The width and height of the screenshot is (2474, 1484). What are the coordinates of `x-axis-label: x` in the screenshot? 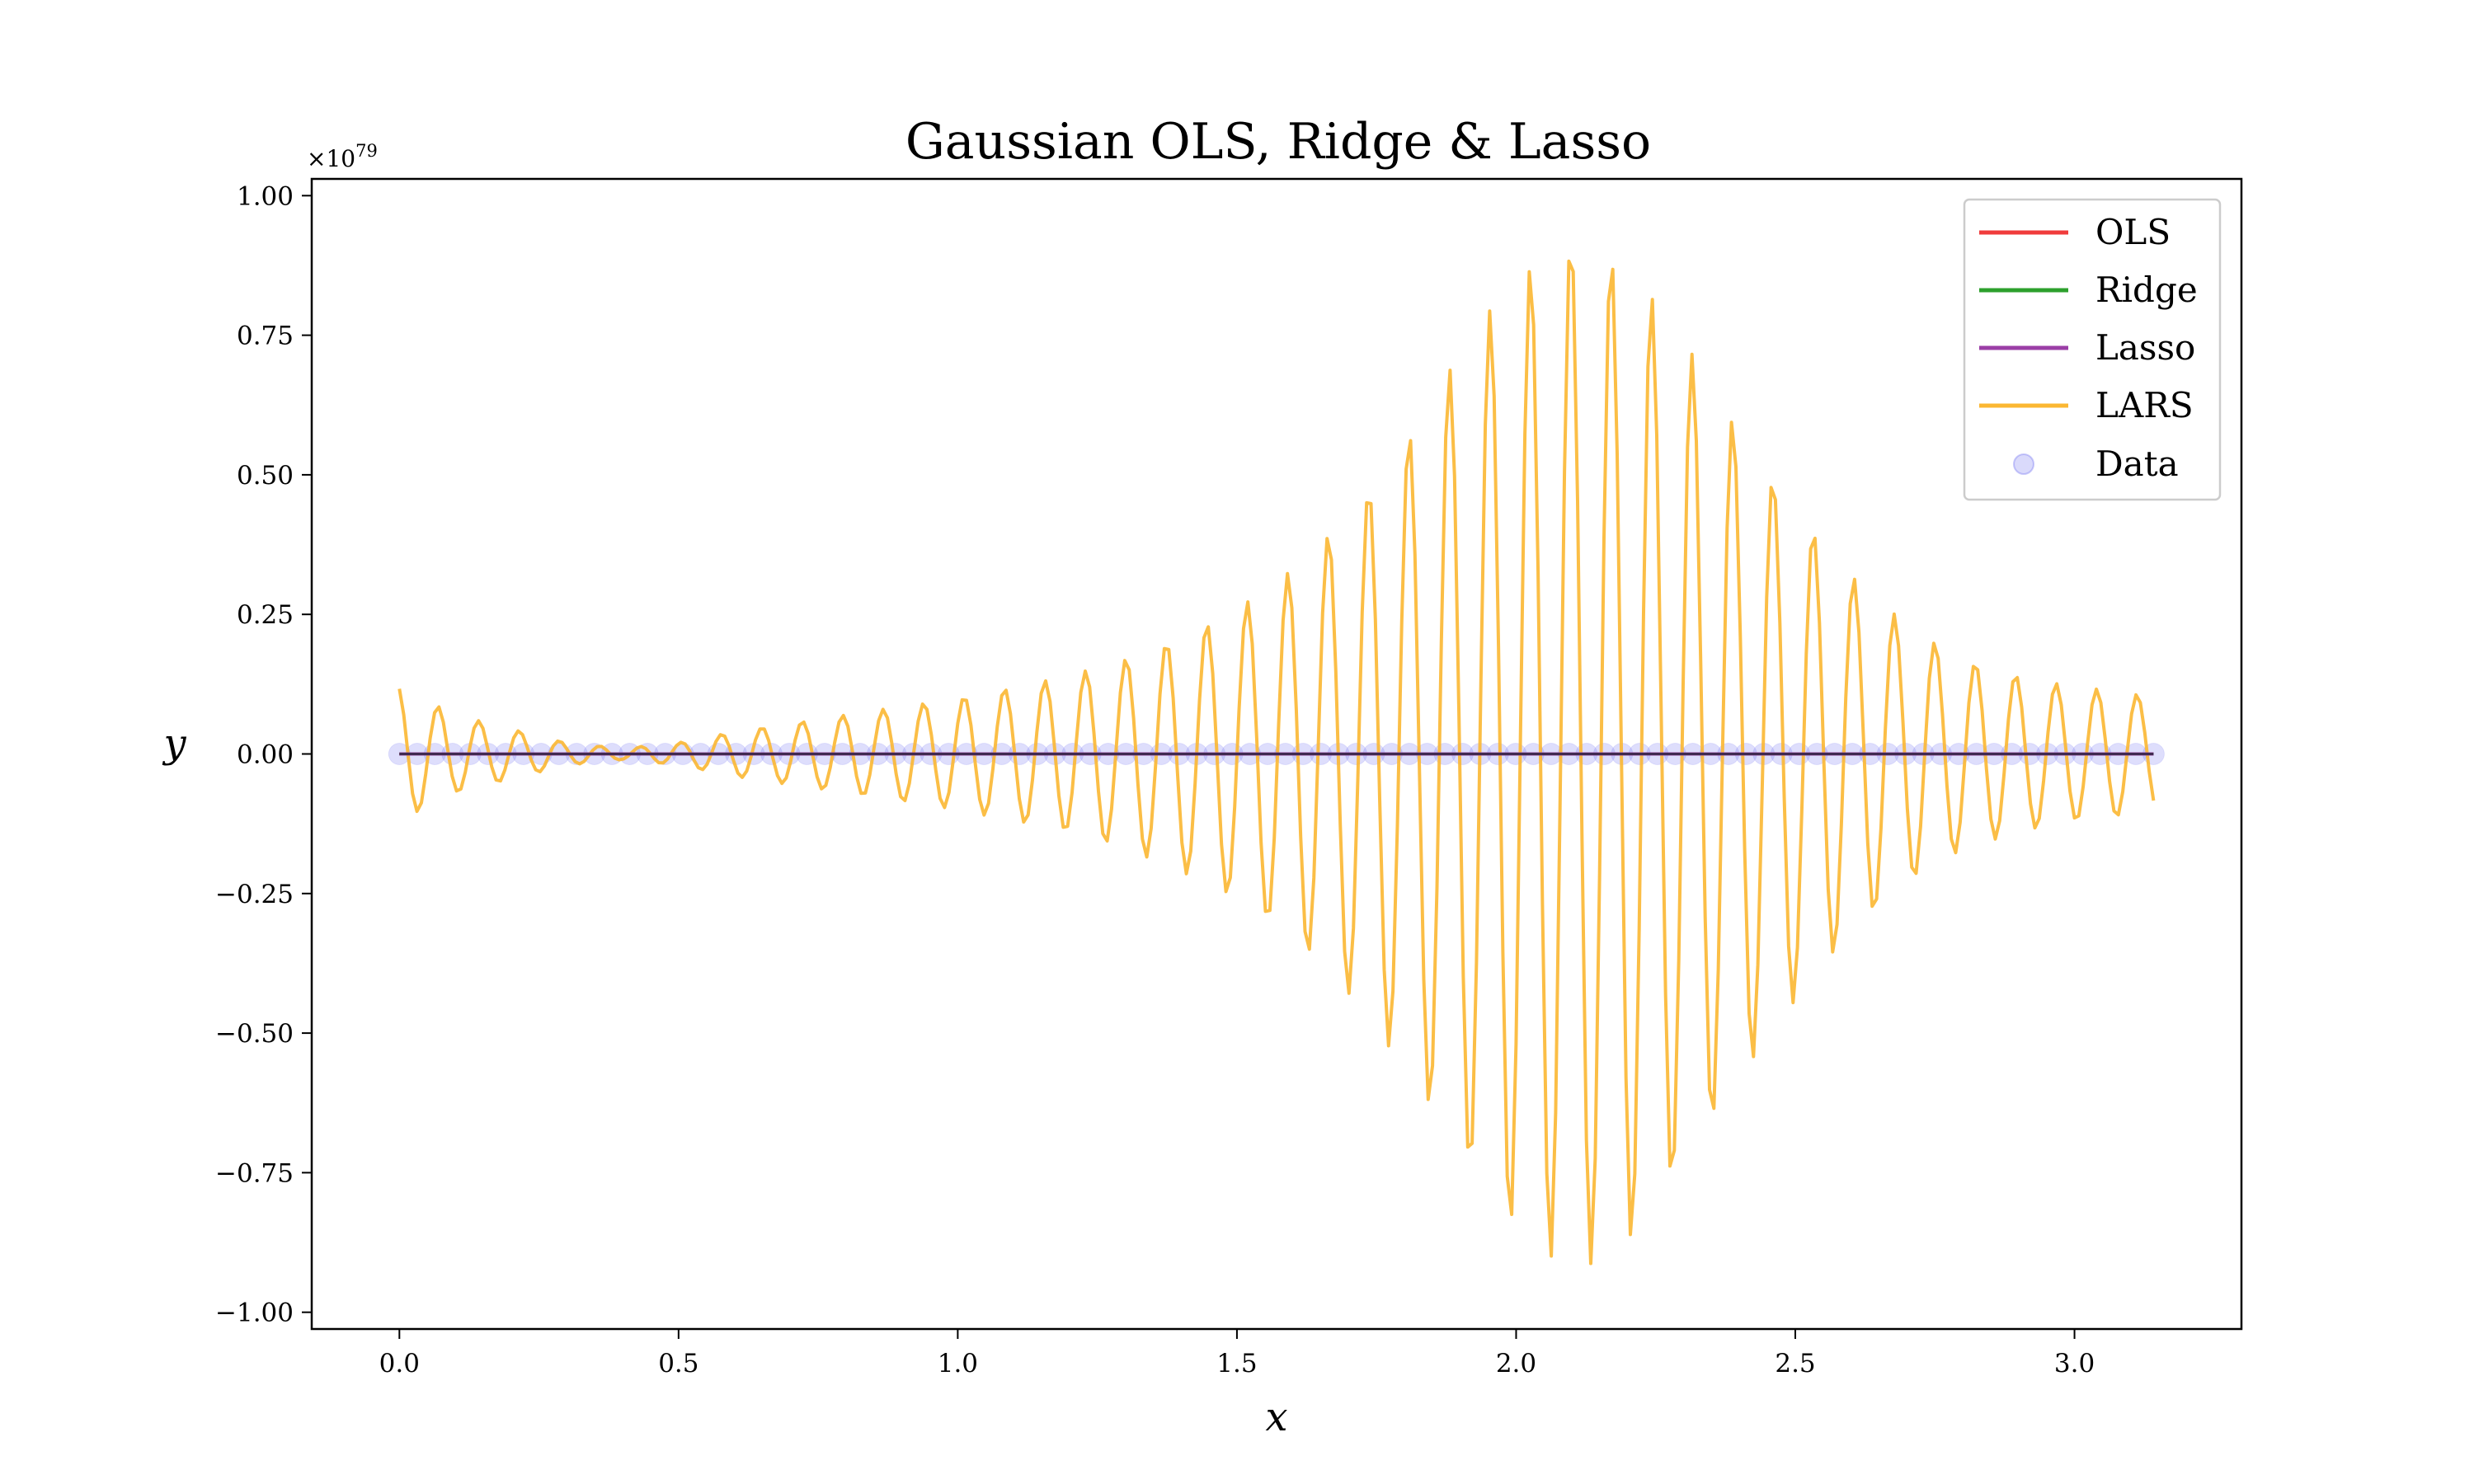 It's located at (1276, 1417).